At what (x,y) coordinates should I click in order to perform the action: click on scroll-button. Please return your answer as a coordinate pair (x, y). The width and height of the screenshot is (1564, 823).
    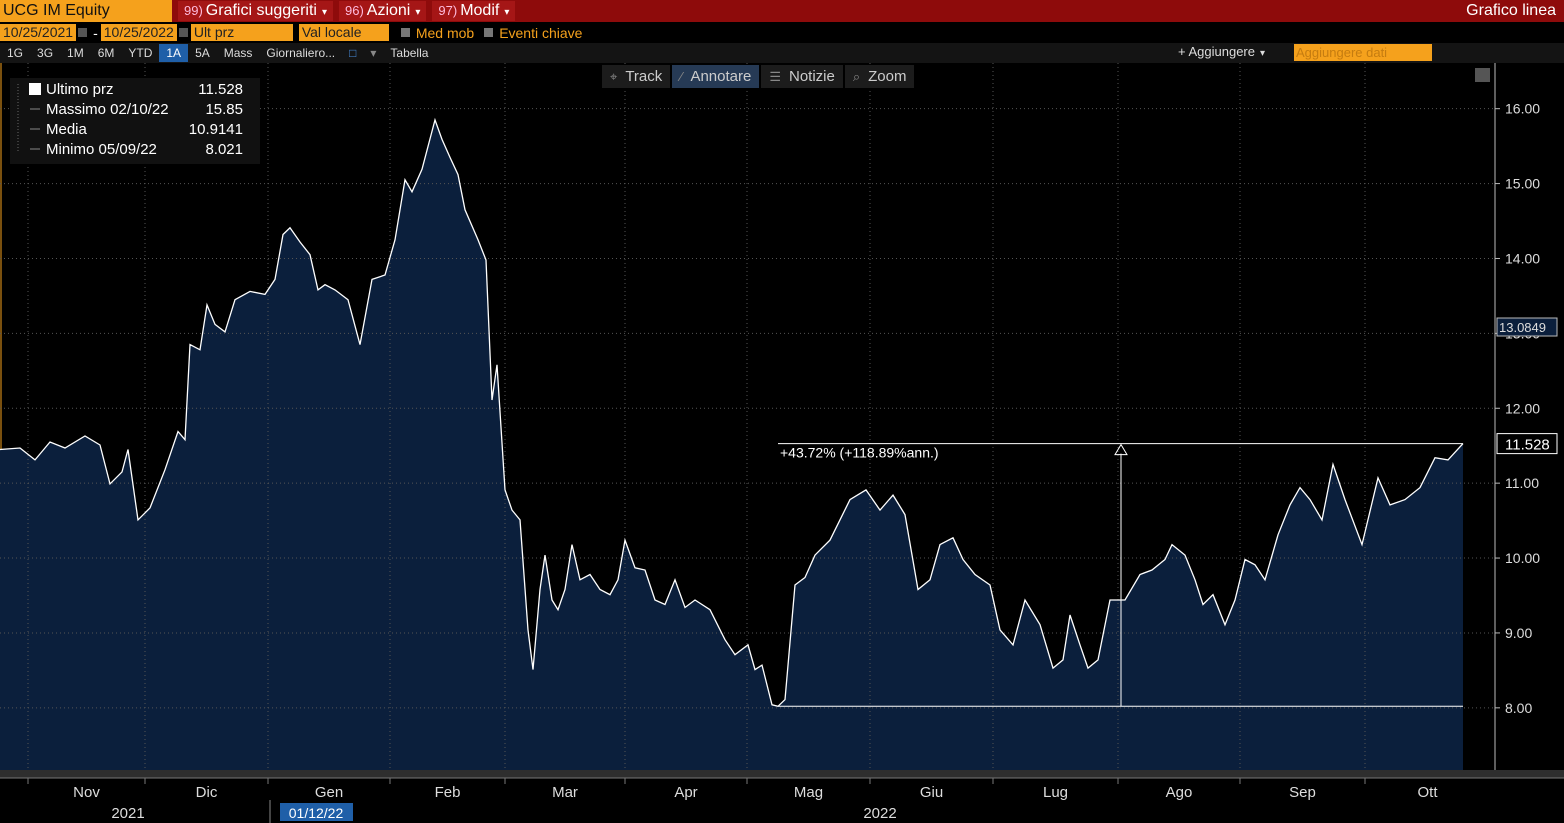
    Looking at the image, I should click on (1482, 75).